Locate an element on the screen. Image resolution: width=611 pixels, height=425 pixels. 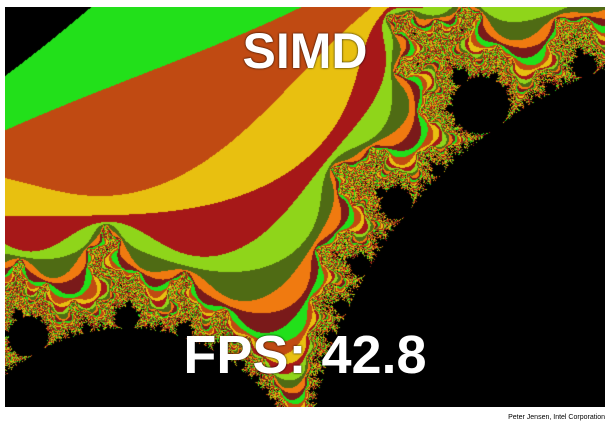
author-credit: Peter Jensen, Intel Corporation is located at coordinates (556, 417).